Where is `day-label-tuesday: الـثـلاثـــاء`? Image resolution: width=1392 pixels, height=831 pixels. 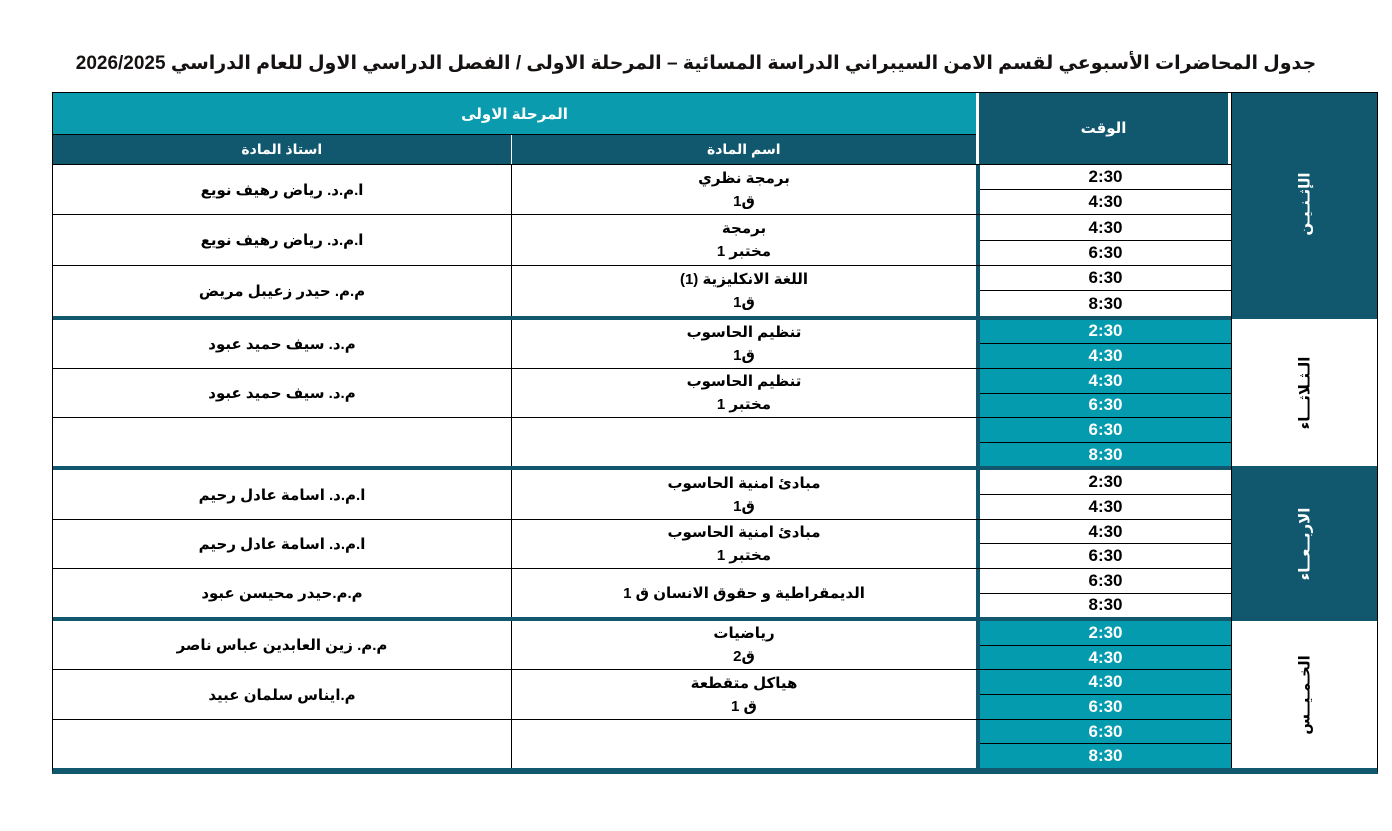 day-label-tuesday: الـثـلاثـــاء is located at coordinates (1304, 390).